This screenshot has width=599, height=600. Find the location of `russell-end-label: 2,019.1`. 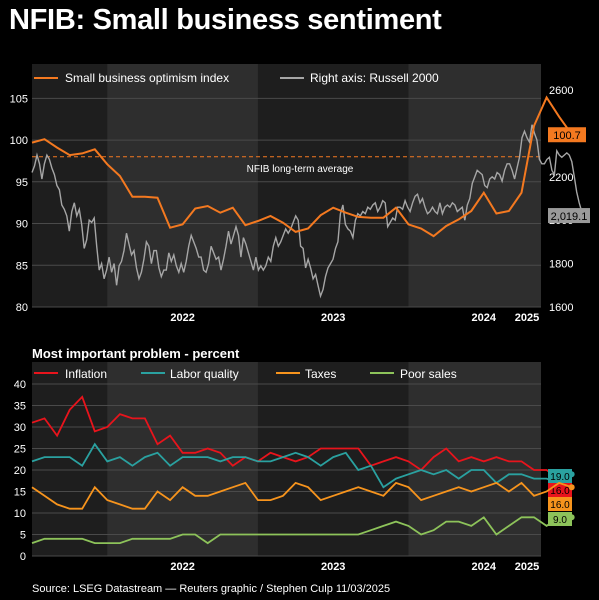

russell-end-label: 2,019.1 is located at coordinates (569, 217).